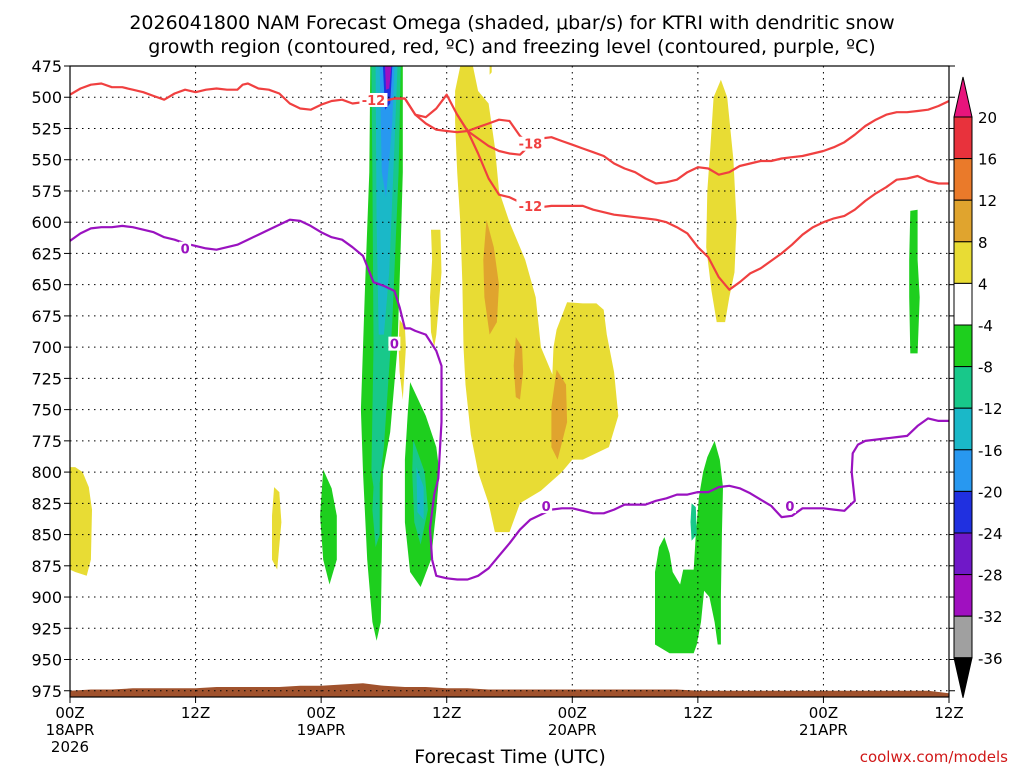 This screenshot has width=1024, height=768. Describe the element at coordinates (983, 243) in the screenshot. I see `colorbar-label-8: 8` at that location.